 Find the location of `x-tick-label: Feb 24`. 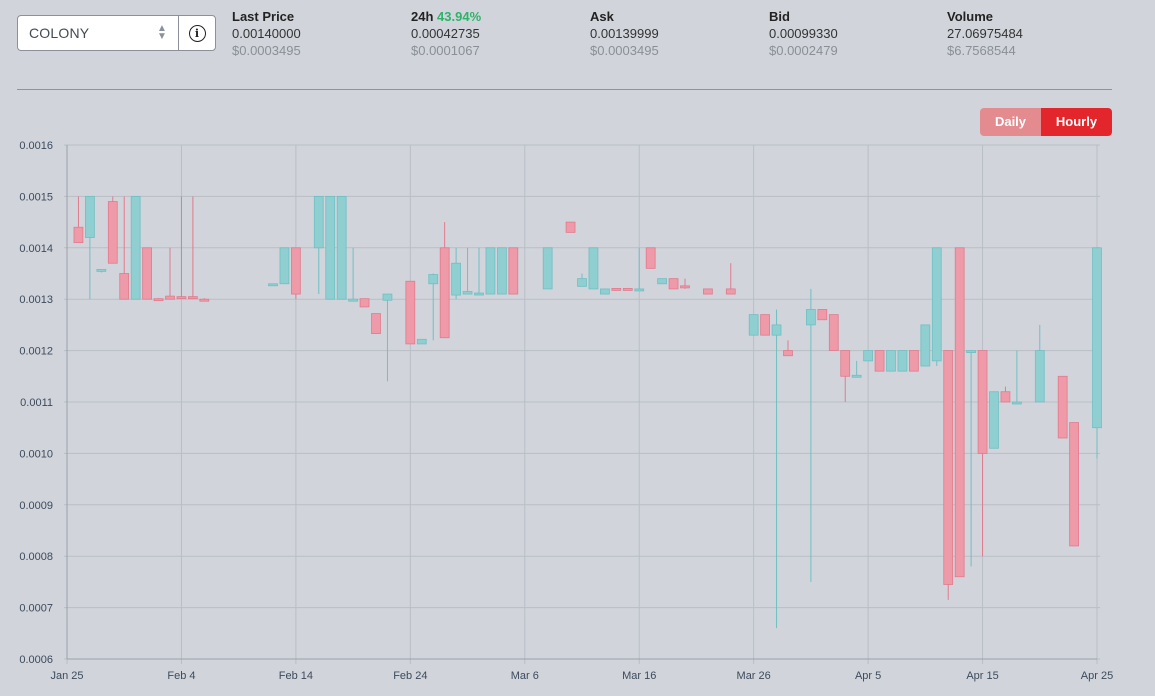

x-tick-label: Feb 24 is located at coordinates (410, 676).